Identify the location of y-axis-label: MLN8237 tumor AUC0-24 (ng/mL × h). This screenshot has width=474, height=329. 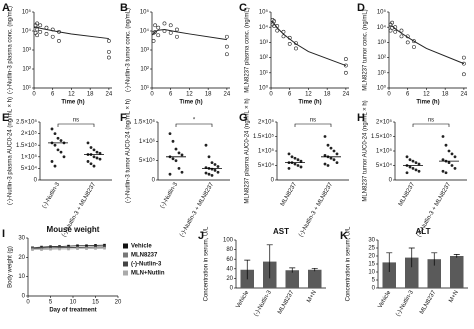
(366, 150).